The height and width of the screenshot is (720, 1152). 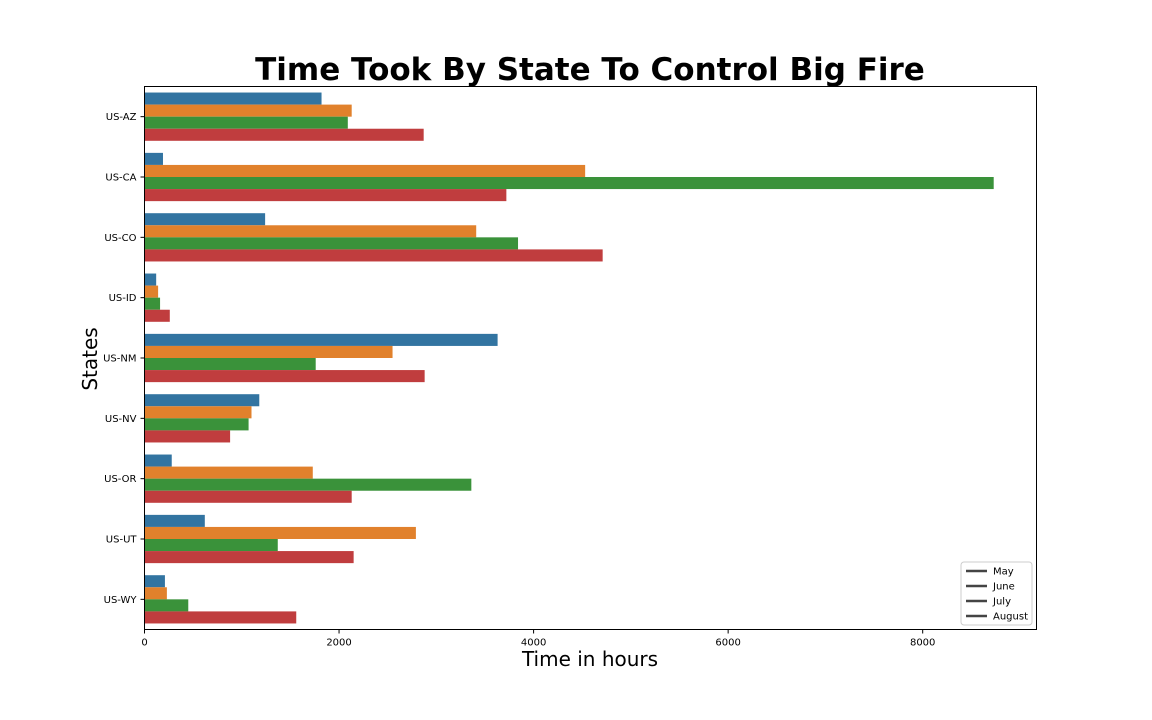 What do you see at coordinates (325, 195) in the screenshot?
I see `bar-us-ca-august` at bounding box center [325, 195].